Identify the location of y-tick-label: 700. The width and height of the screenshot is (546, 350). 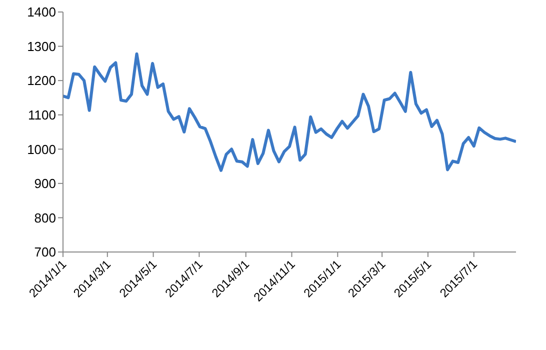
(45, 252).